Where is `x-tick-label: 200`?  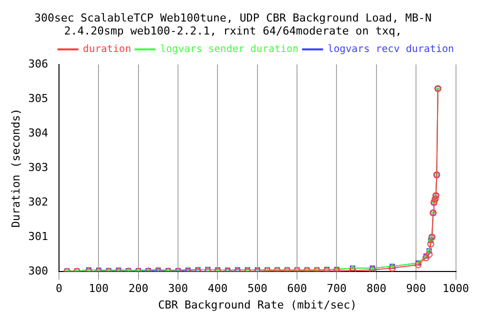 x-tick-label: 200 is located at coordinates (138, 289).